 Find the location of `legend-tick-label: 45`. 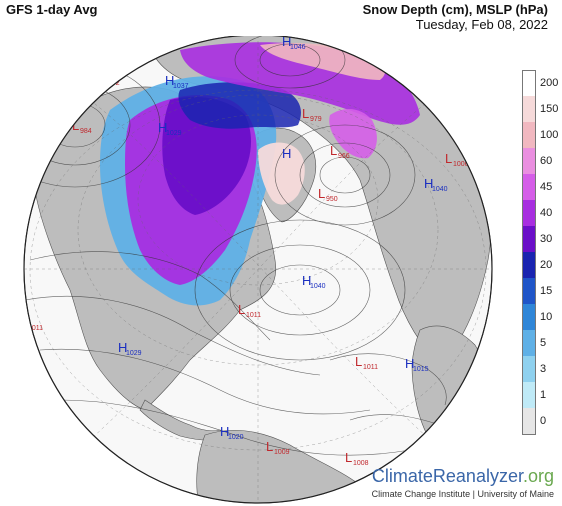

legend-tick-label: 45 is located at coordinates (546, 187).